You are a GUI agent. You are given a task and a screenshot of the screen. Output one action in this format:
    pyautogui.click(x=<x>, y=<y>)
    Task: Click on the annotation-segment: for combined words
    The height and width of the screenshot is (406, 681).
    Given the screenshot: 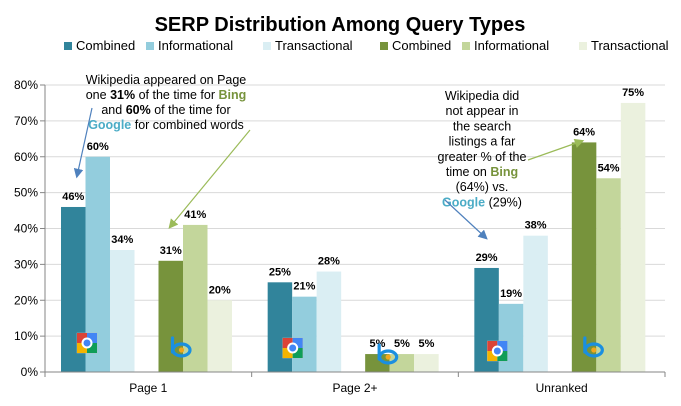 What is the action you would take?
    pyautogui.click(x=187, y=125)
    